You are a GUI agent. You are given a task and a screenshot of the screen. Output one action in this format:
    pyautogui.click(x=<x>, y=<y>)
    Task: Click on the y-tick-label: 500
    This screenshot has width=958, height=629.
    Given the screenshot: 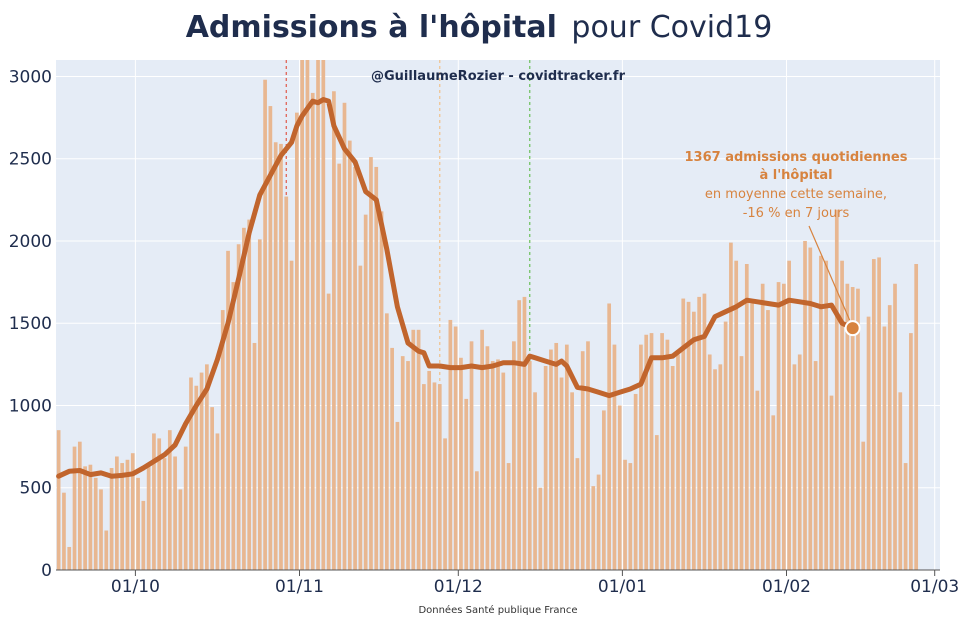 What is the action you would take?
    pyautogui.click(x=36, y=489)
    